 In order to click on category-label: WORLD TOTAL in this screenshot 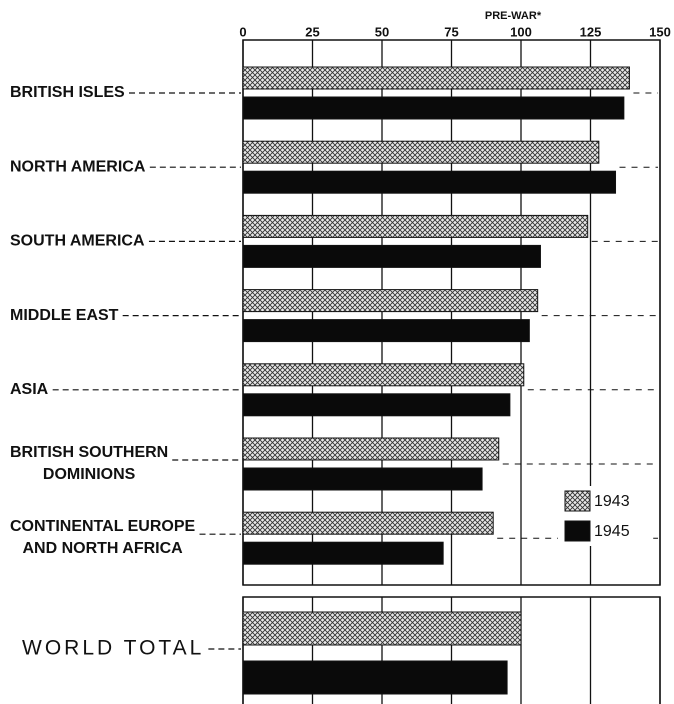, I will do `click(113, 648)`.